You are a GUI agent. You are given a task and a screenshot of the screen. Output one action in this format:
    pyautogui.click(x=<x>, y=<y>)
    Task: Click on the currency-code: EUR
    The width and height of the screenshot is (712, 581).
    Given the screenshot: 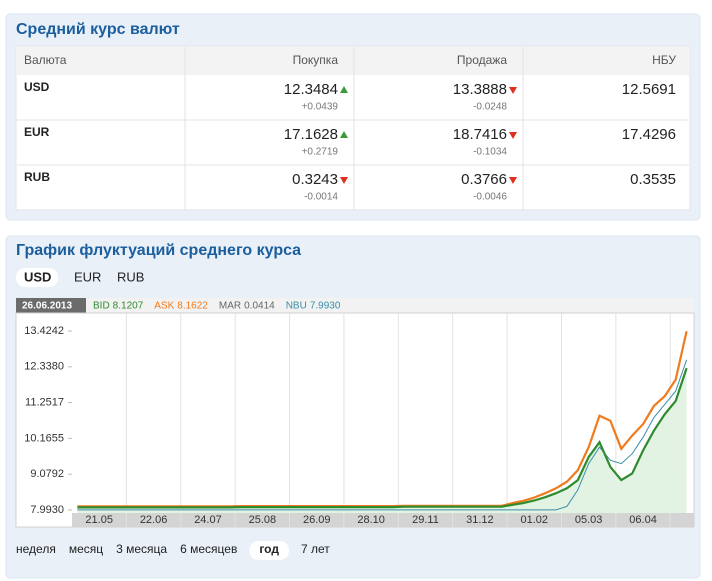 What is the action you would take?
    pyautogui.click(x=37, y=132)
    